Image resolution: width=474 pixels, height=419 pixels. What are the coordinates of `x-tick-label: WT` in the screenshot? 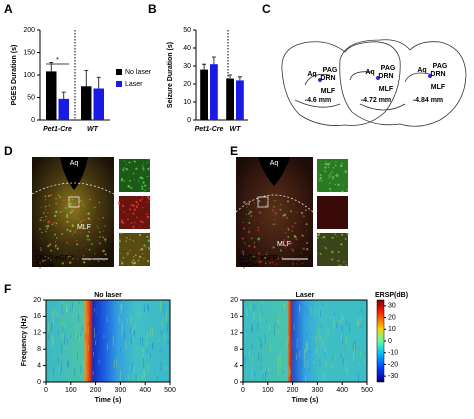 It's located at (236, 129).